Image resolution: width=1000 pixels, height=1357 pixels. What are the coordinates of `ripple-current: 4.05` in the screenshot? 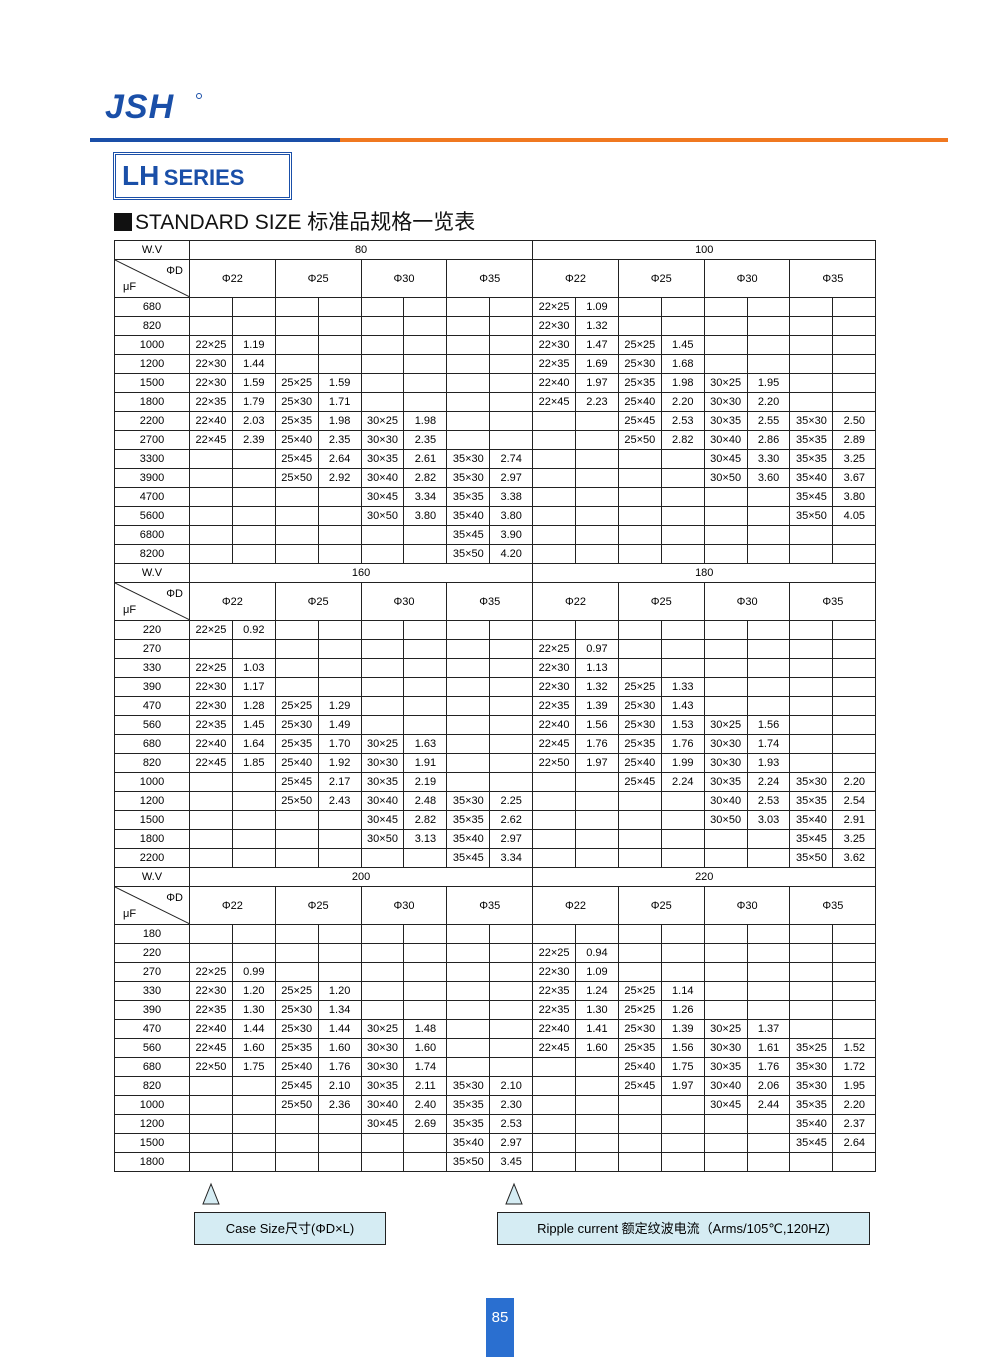 It's located at (854, 516).